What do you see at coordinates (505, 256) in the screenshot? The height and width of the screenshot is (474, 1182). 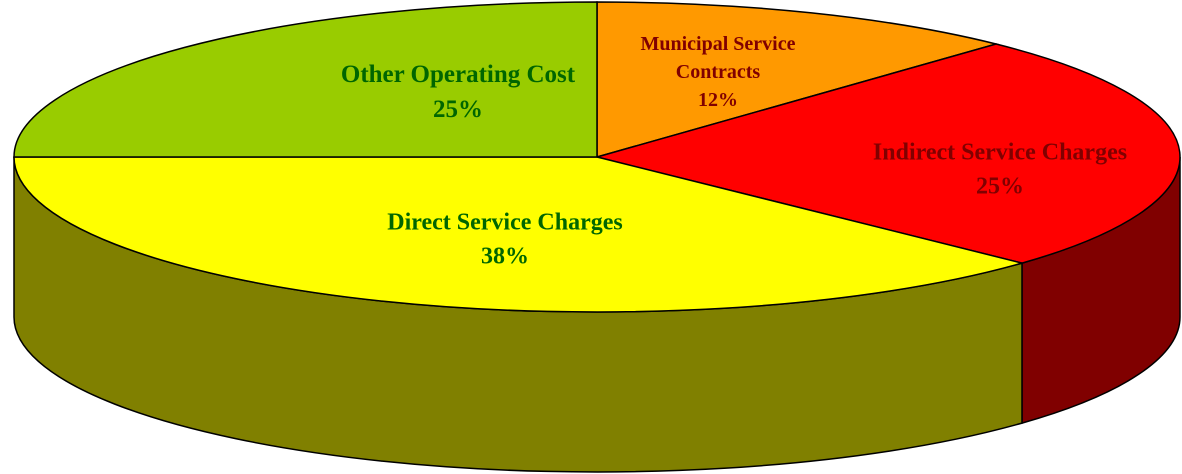 I see `slice-value: 38%` at bounding box center [505, 256].